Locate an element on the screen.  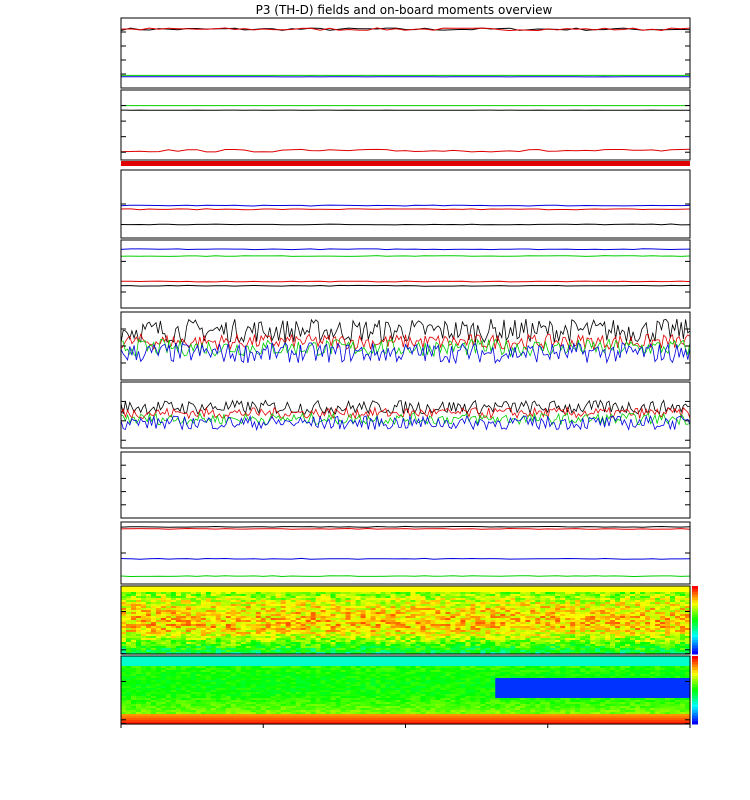
series-Ni is located at coordinates (405, 224).